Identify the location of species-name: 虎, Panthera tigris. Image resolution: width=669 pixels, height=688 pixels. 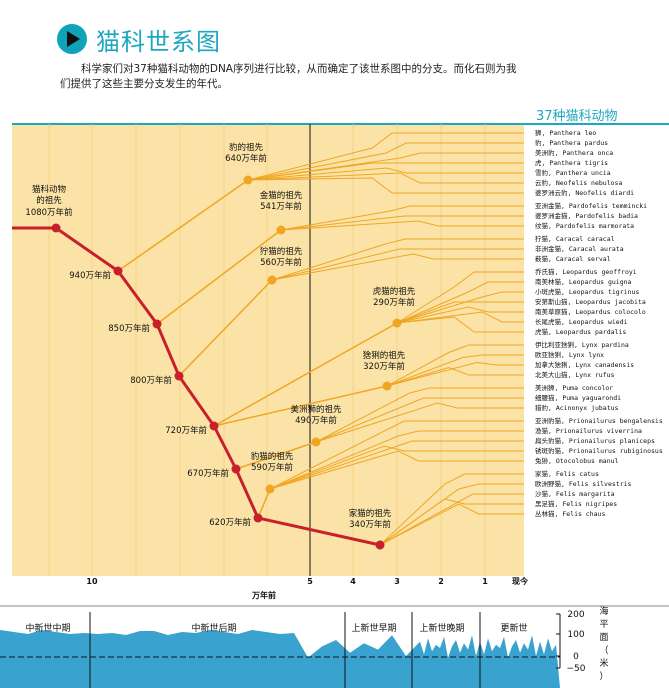
(571, 162).